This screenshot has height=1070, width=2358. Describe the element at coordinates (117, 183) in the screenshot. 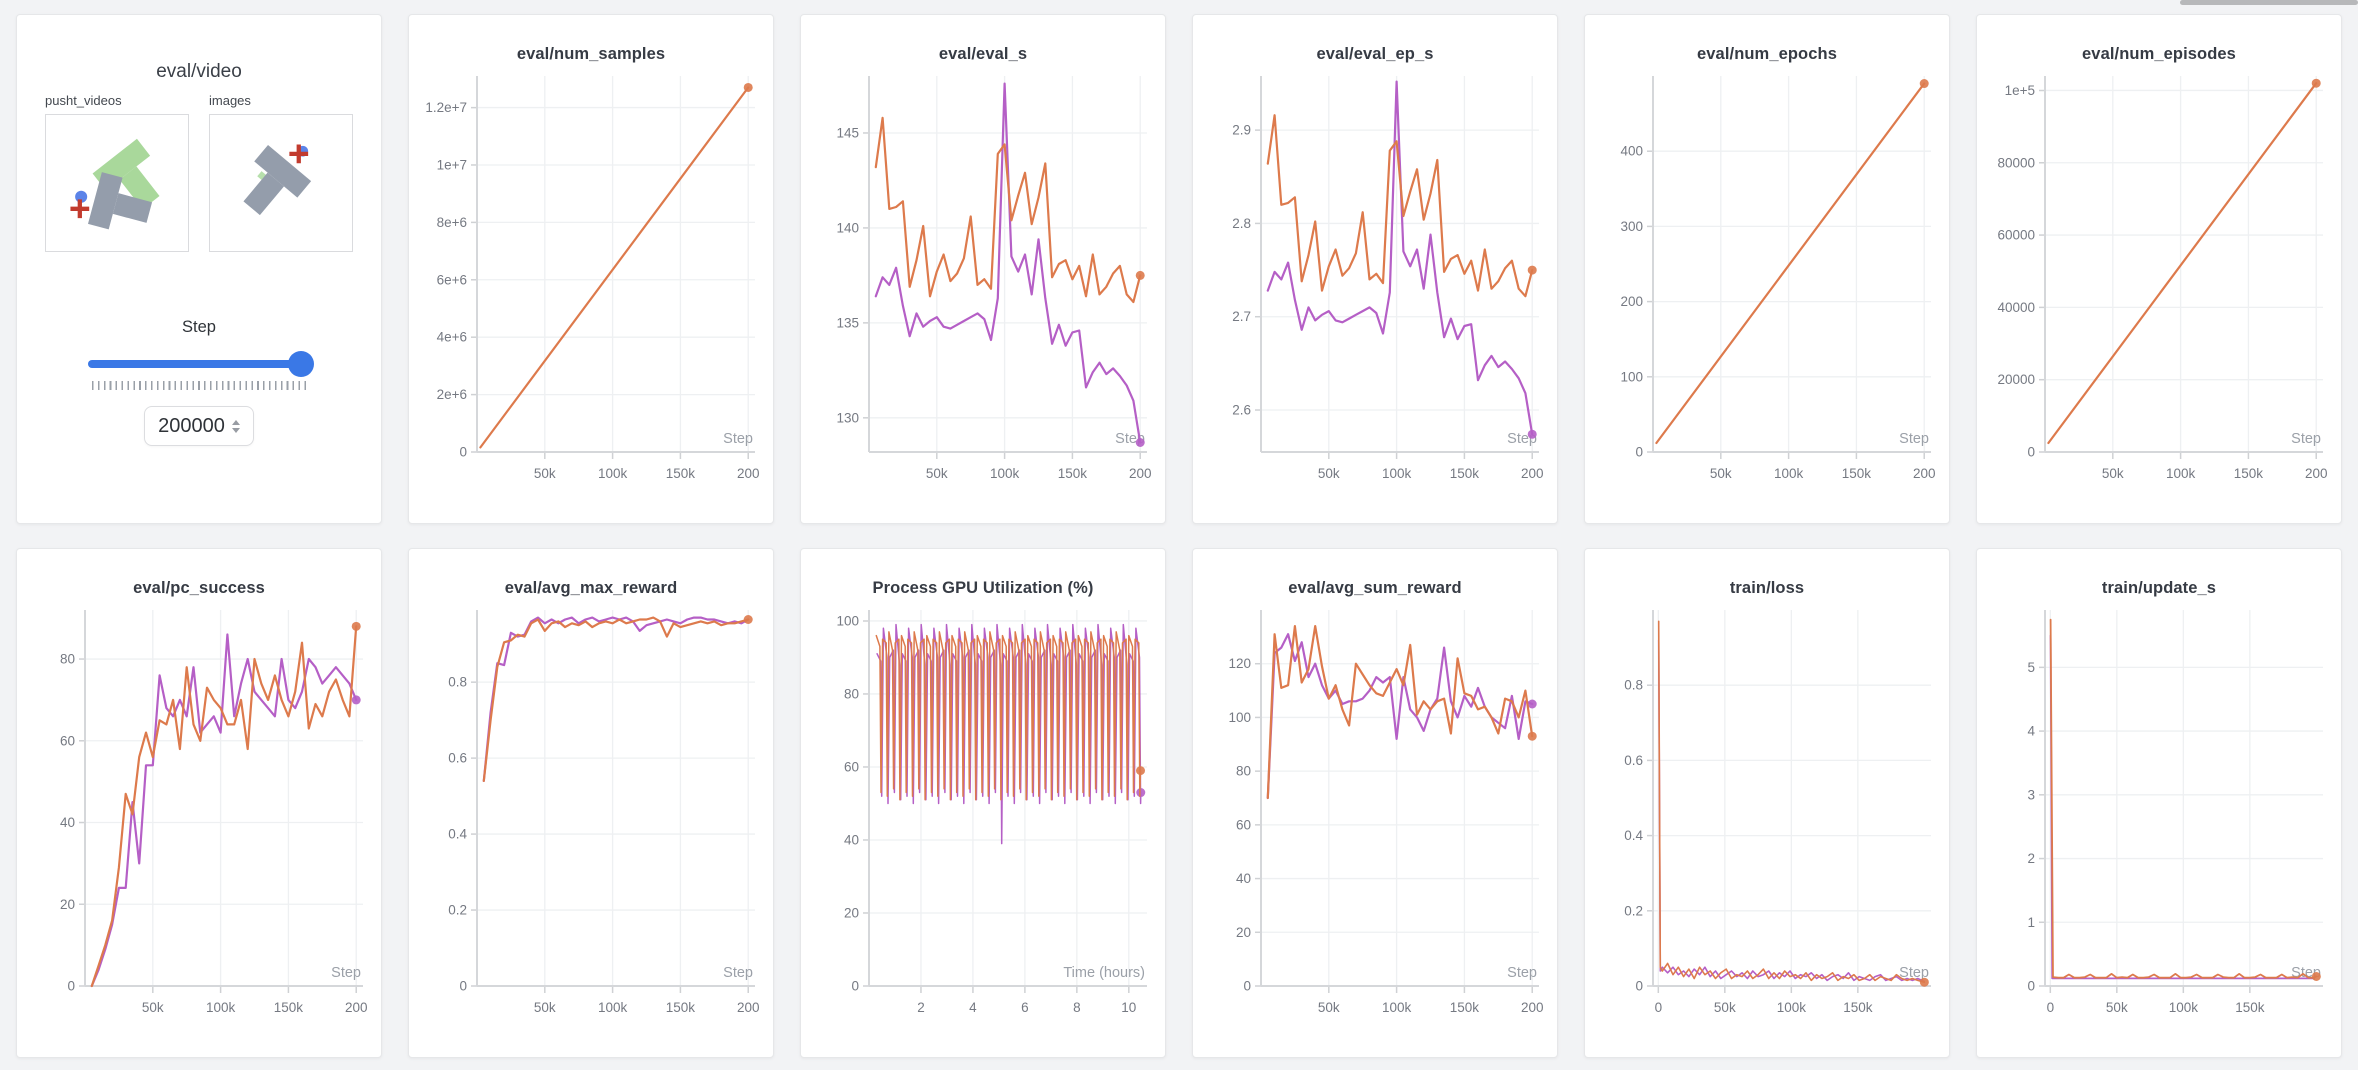

I see `pusht-video-thumbnail` at that location.